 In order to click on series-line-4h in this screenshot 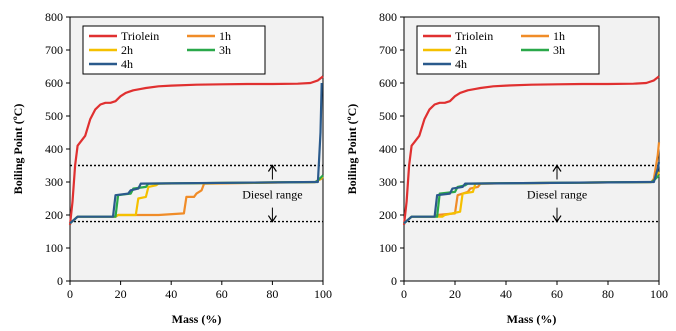, I will do `click(532, 193)`.